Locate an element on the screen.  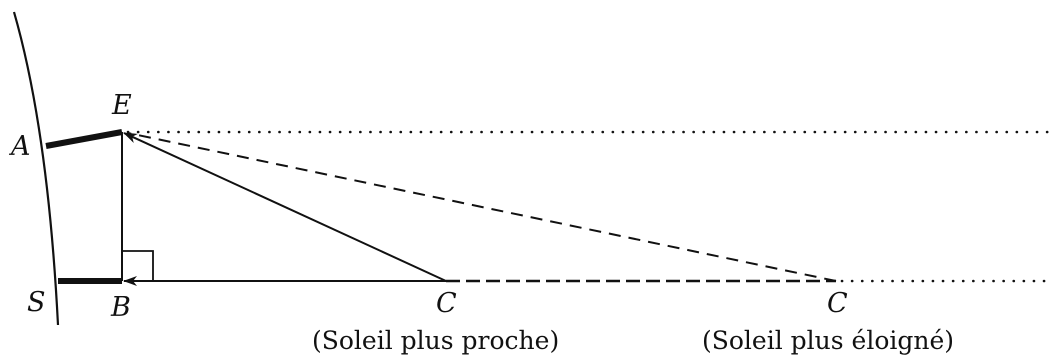
caption-near-sun: (Soleil plus proche) is located at coordinates (435, 340).